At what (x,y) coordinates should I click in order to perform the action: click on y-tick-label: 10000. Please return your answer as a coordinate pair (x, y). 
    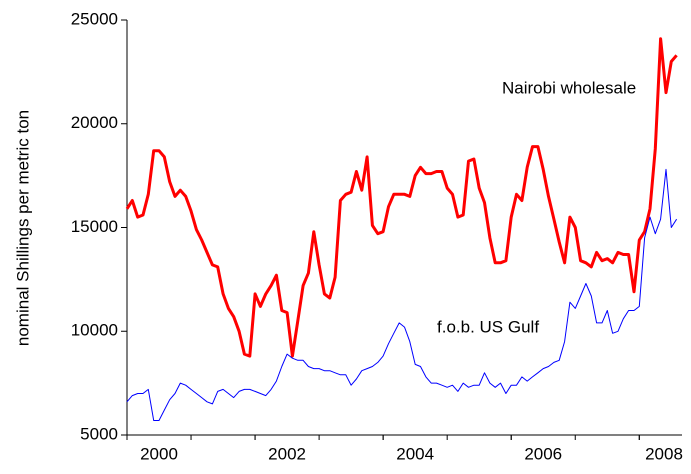
    Looking at the image, I should click on (94, 330).